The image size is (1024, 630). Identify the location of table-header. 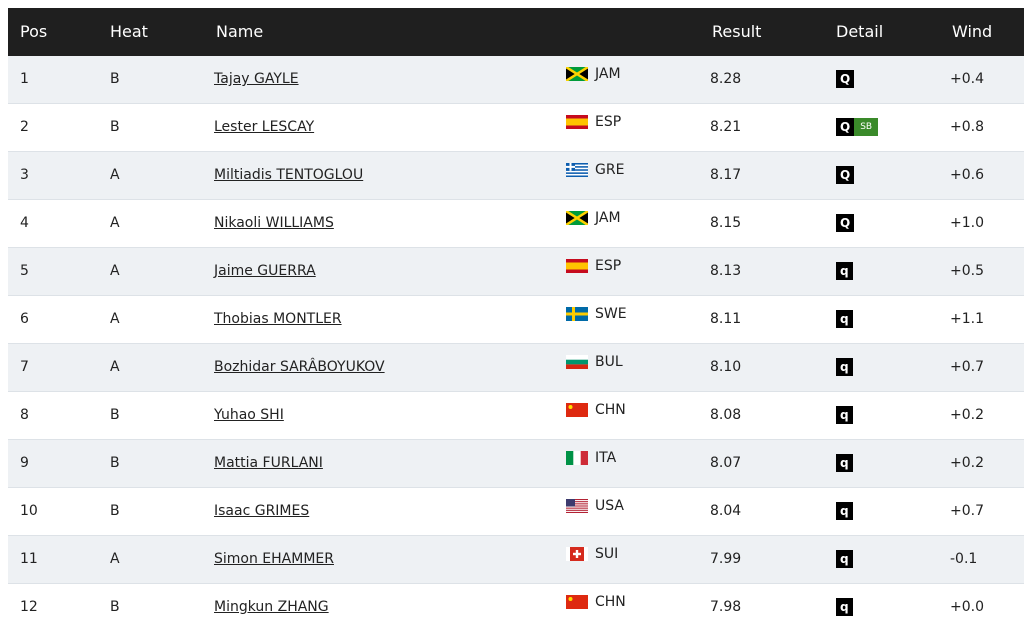
(516, 32).